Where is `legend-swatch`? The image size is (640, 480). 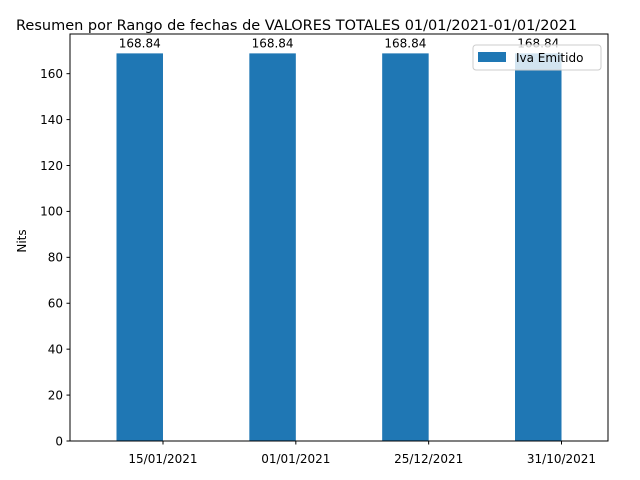
legend-swatch is located at coordinates (492, 57).